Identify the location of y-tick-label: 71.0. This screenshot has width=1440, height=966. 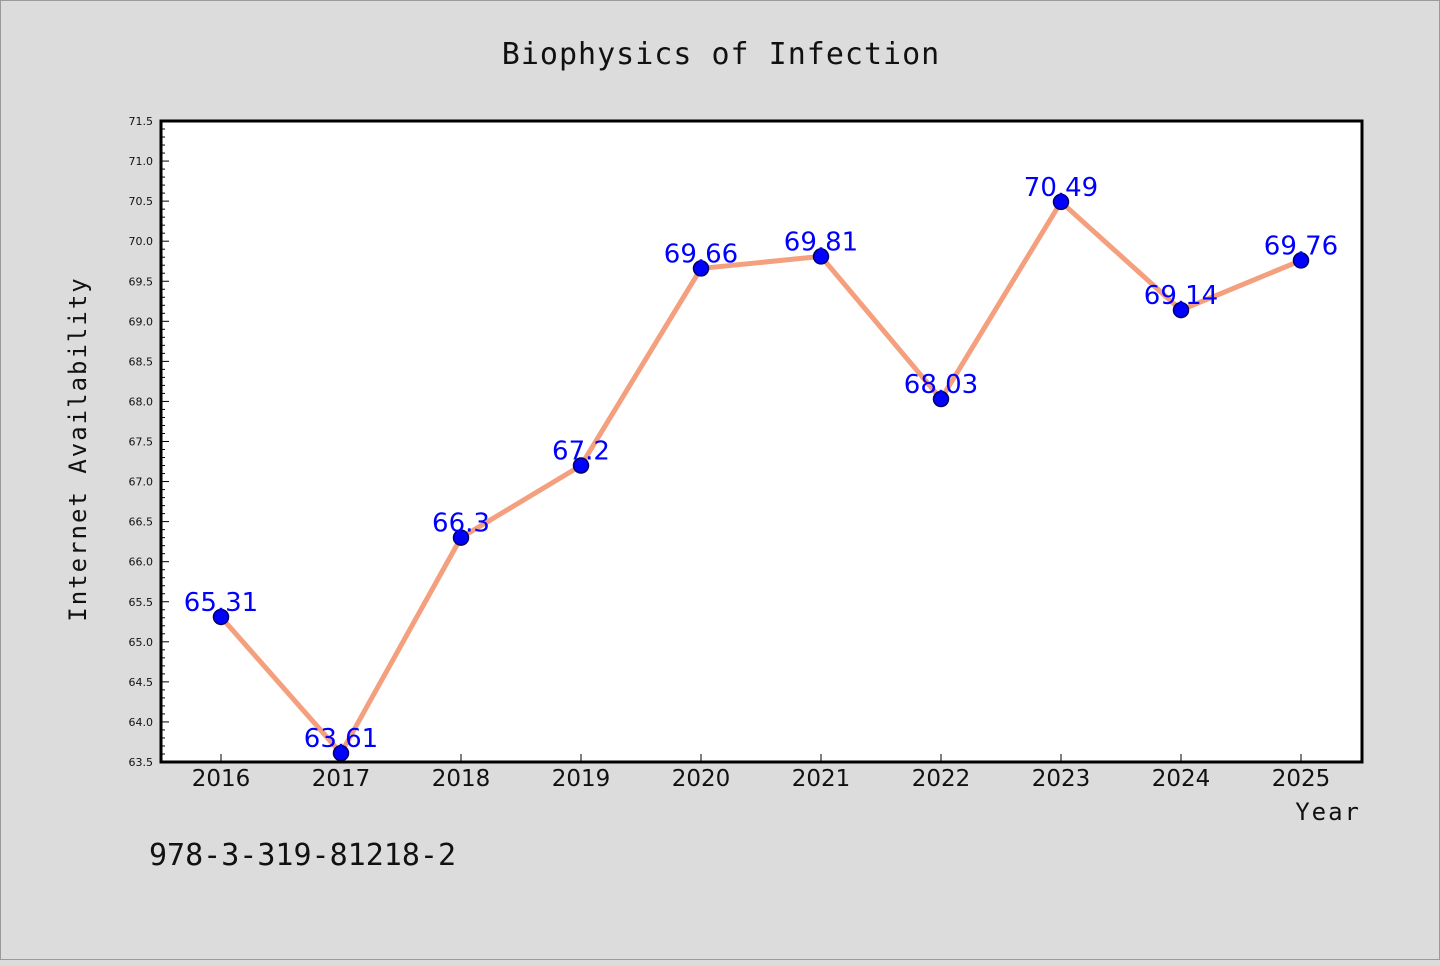
(141, 161).